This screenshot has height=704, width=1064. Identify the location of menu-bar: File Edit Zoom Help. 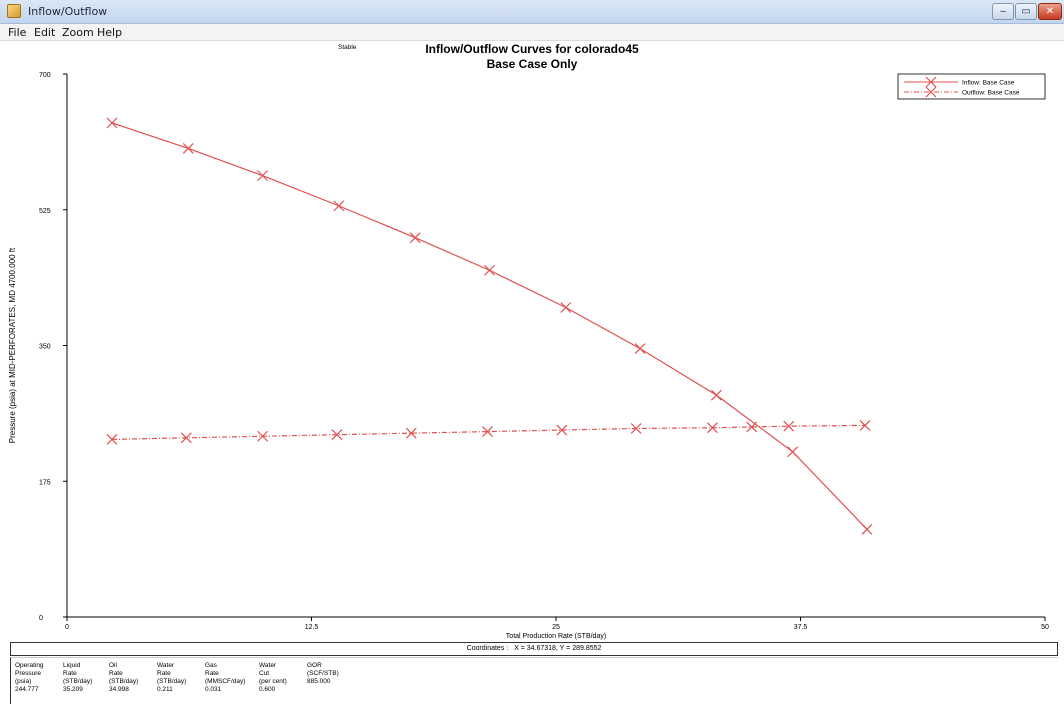
(532, 32).